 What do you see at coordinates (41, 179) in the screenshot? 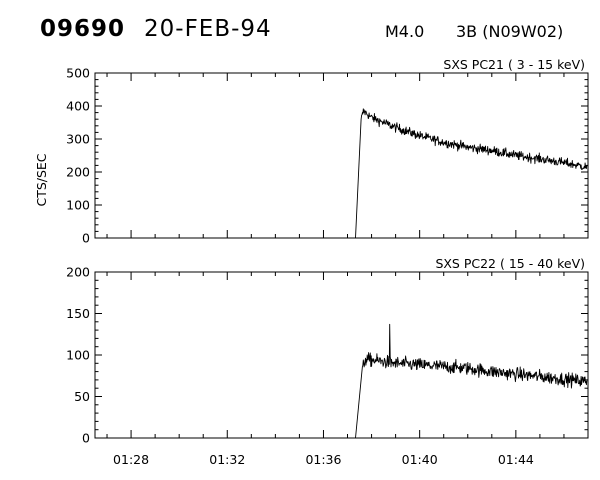
I see `y-axis-label: CTS/SEC` at bounding box center [41, 179].